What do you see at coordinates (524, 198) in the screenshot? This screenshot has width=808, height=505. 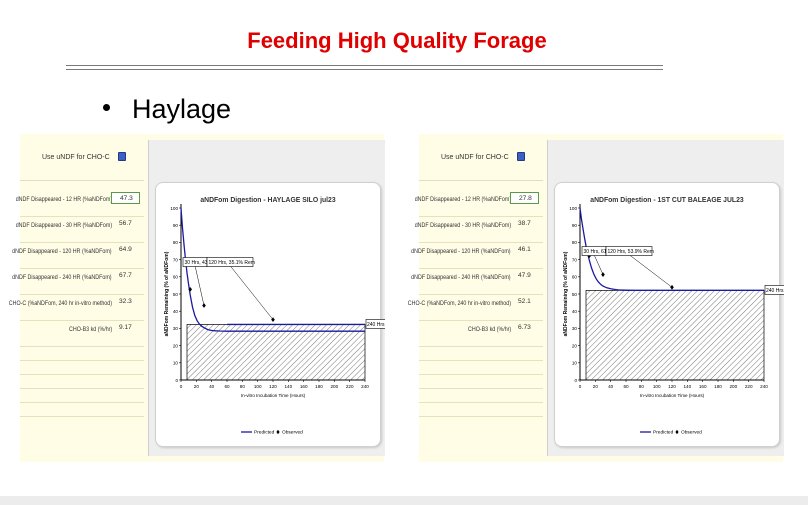 I see `parameter-value: 27.8` at bounding box center [524, 198].